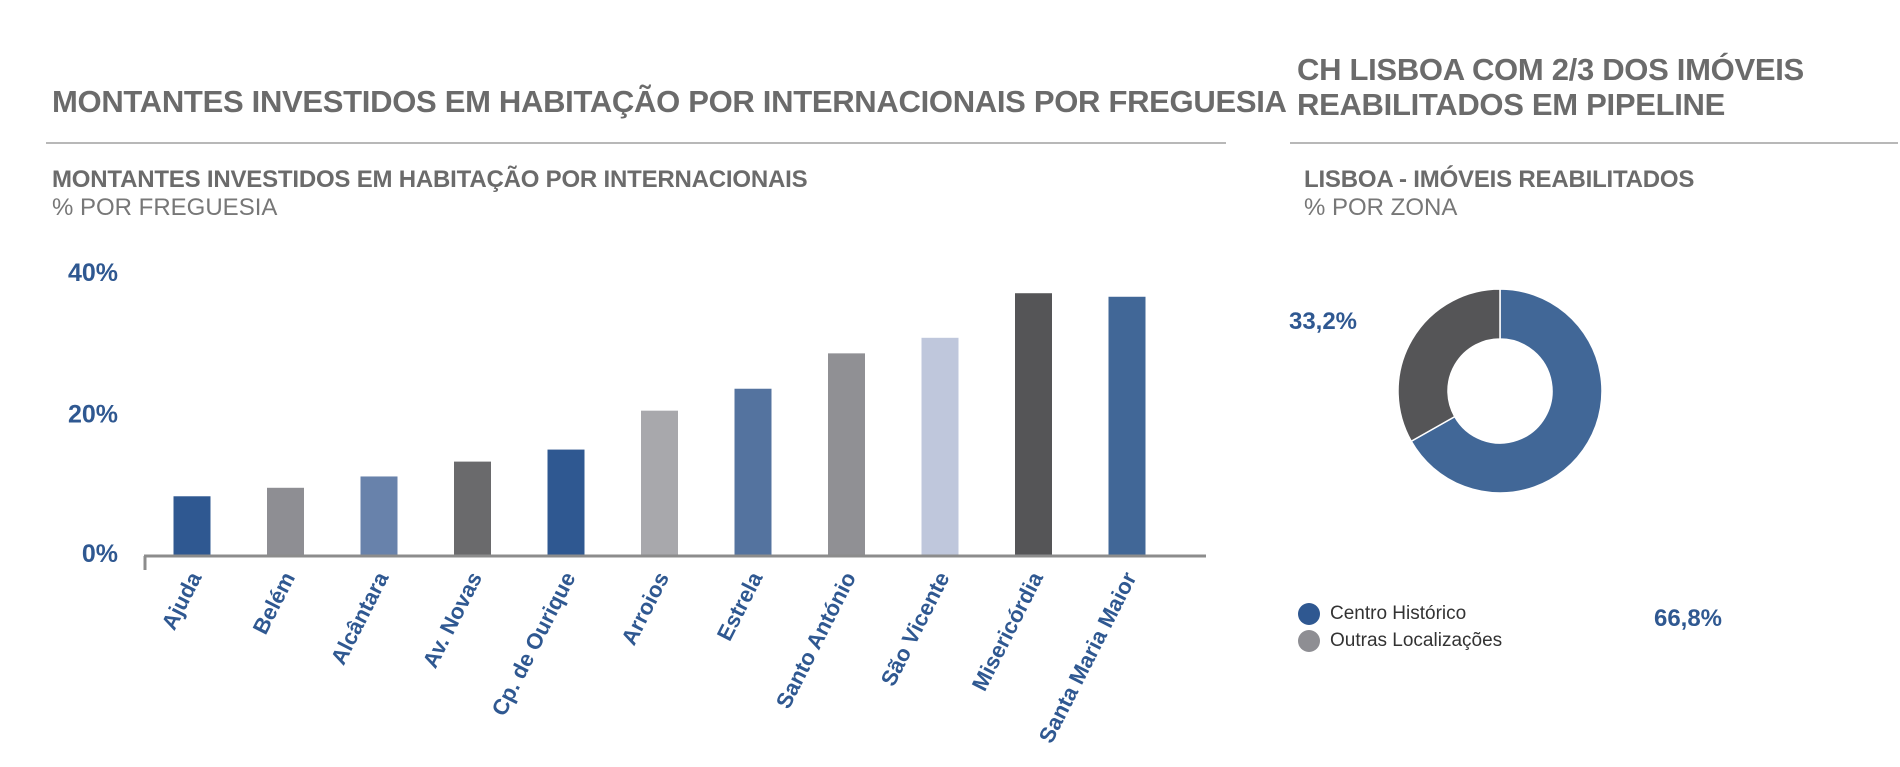 This screenshot has height=767, width=1900. What do you see at coordinates (1309, 613) in the screenshot?
I see `legend-swatch-centro-historico` at bounding box center [1309, 613].